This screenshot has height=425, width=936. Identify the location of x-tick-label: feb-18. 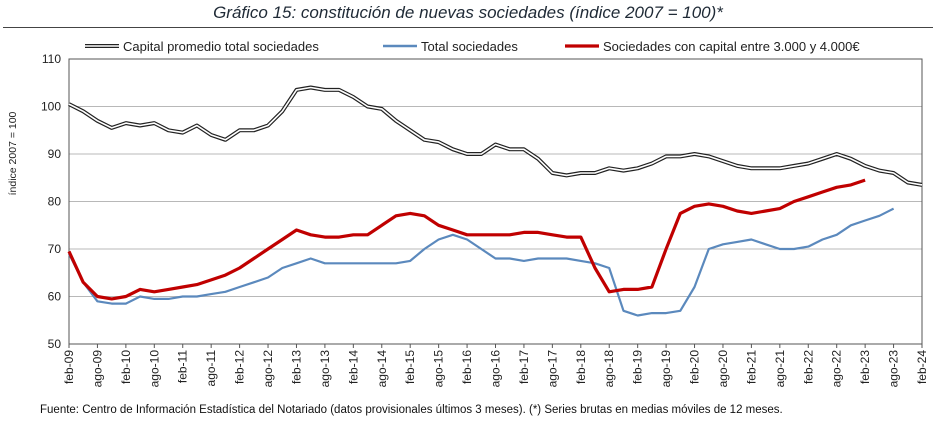
(581, 367).